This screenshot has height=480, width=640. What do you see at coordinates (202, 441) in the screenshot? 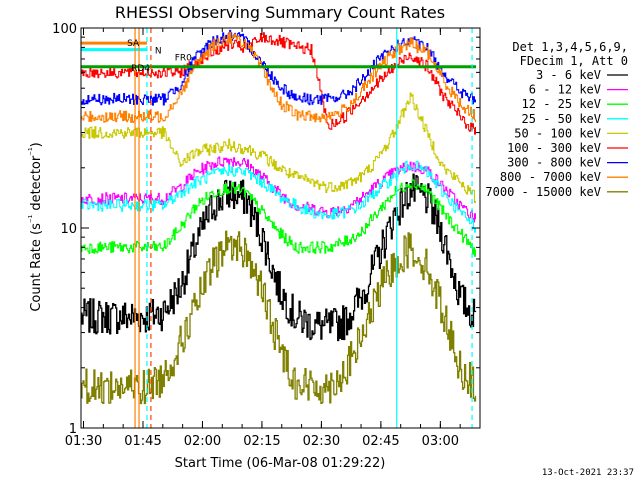
I see `x-tick-label: 02:00` at bounding box center [202, 441].